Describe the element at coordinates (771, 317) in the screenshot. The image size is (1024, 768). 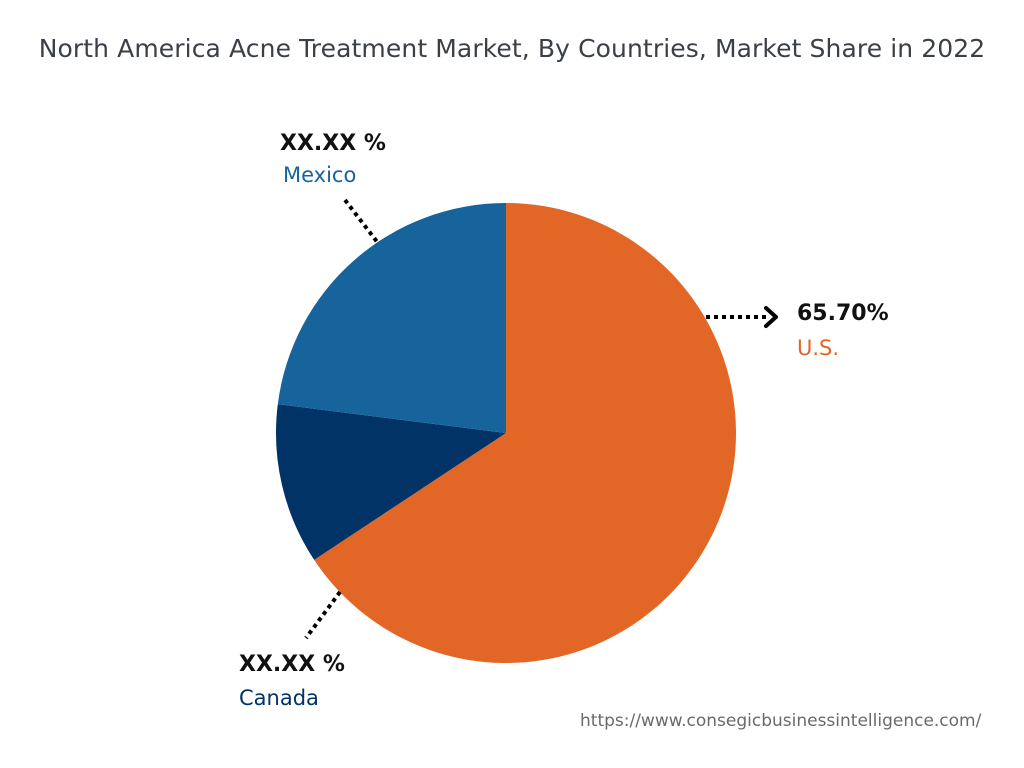
I see `us-arrow-head-icon` at that location.